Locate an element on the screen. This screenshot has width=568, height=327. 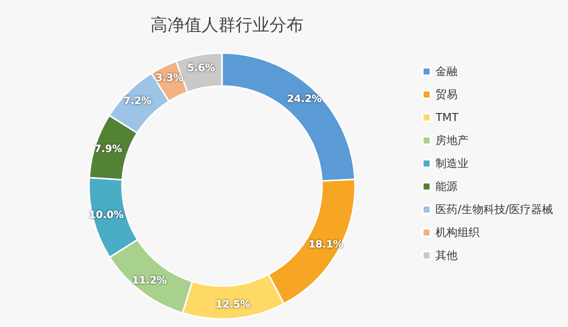
legend-label: 房地产 is located at coordinates (452, 140).